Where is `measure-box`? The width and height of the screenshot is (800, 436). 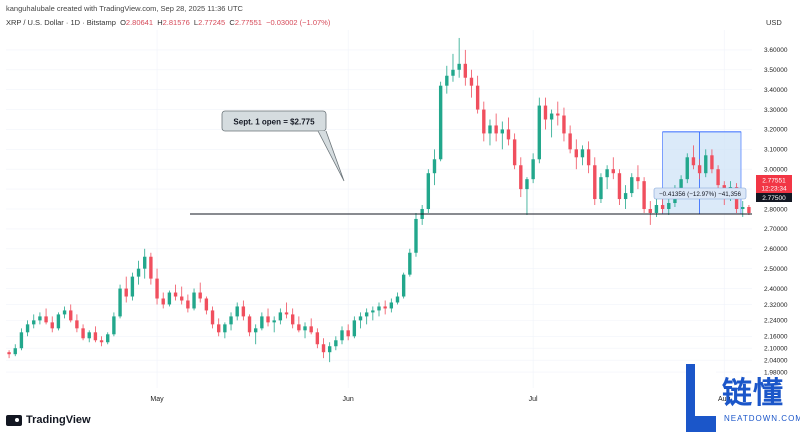 measure-box is located at coordinates (702, 173).